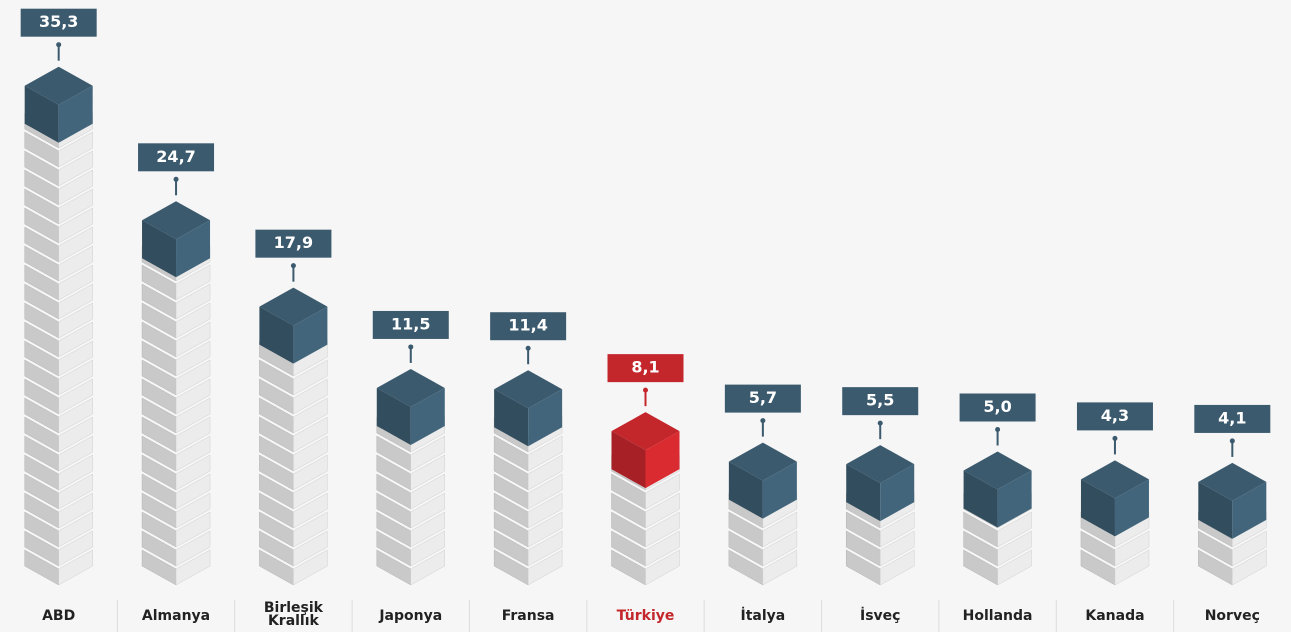  Describe the element at coordinates (1232, 417) in the screenshot. I see `value-label: 4,1` at that location.